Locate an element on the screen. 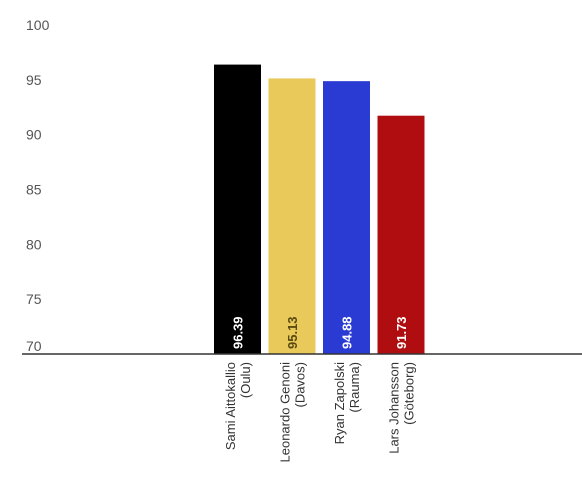 This screenshot has width=582, height=487. bar-value-label: 95.13 is located at coordinates (292, 332).